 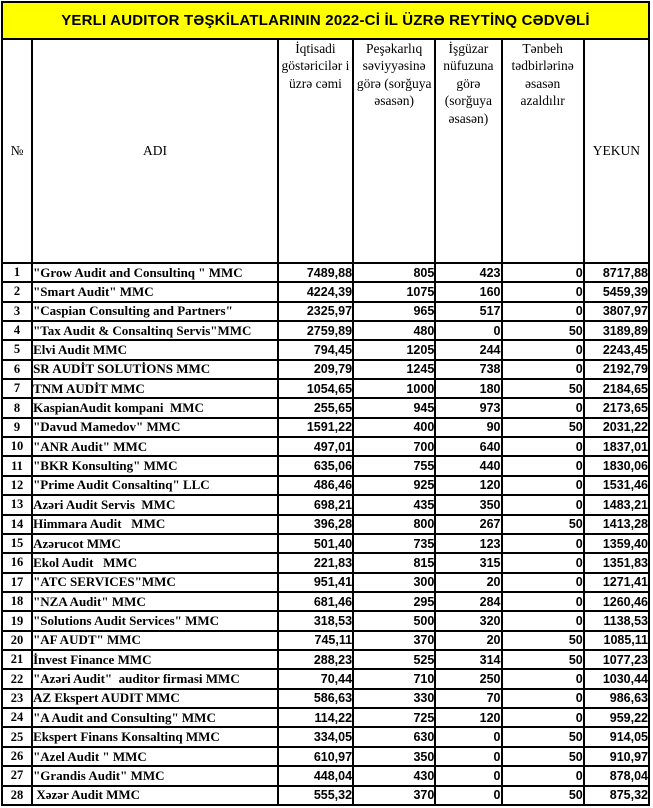 I want to click on business-reputation-cell: 90, so click(x=468, y=427).